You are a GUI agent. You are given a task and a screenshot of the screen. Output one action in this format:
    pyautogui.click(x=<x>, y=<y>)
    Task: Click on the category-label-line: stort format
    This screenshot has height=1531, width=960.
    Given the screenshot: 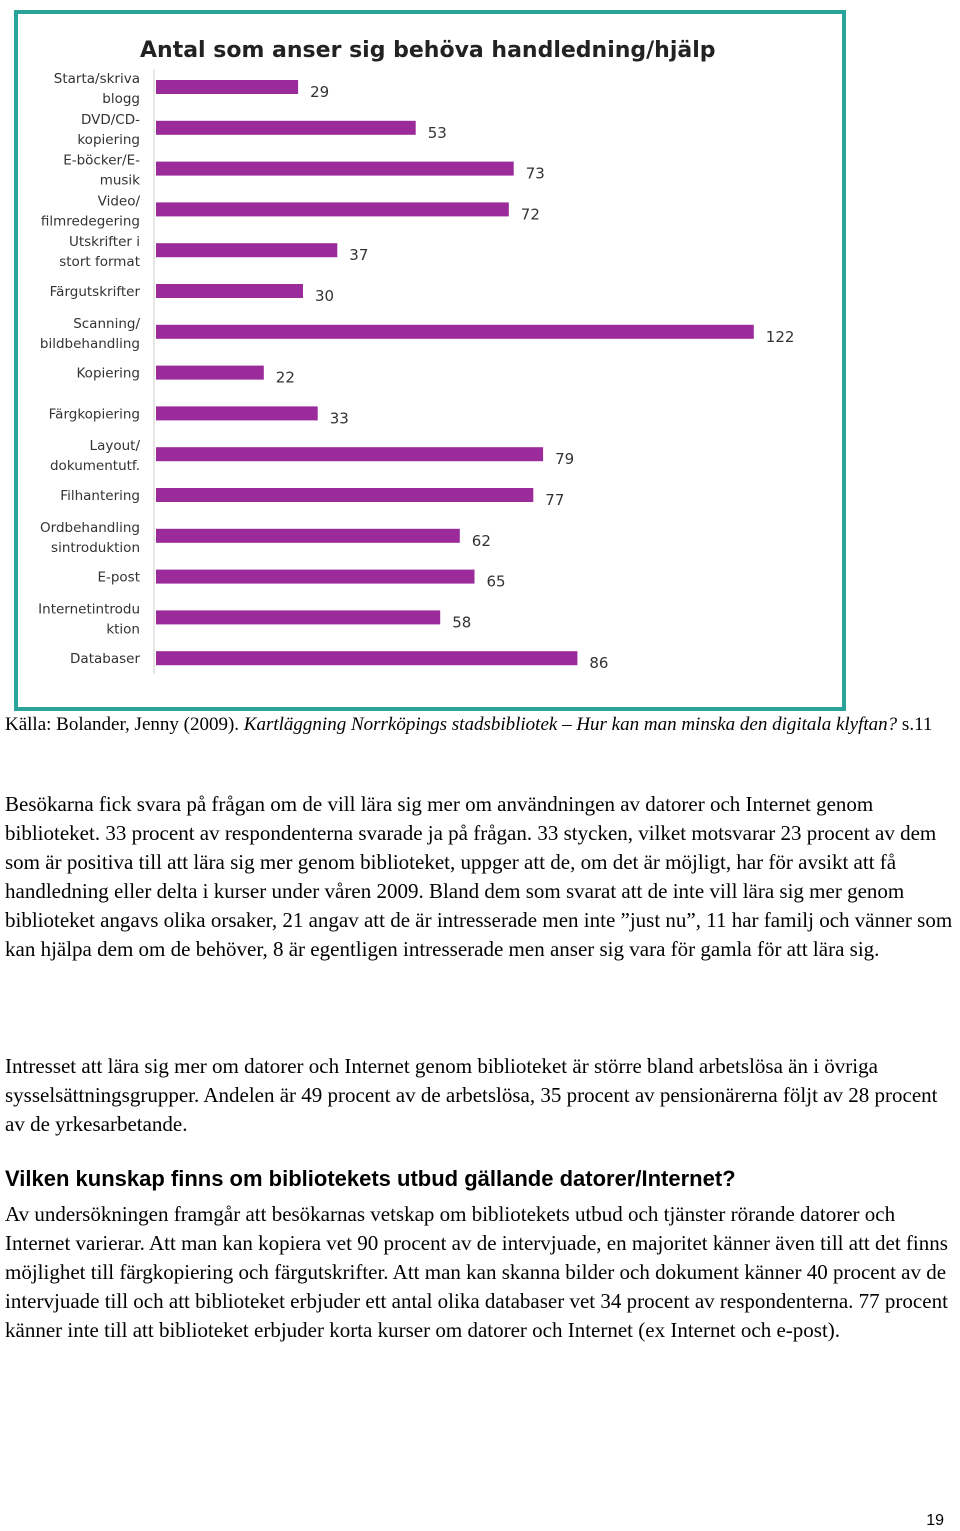 What is the action you would take?
    pyautogui.click(x=99, y=262)
    